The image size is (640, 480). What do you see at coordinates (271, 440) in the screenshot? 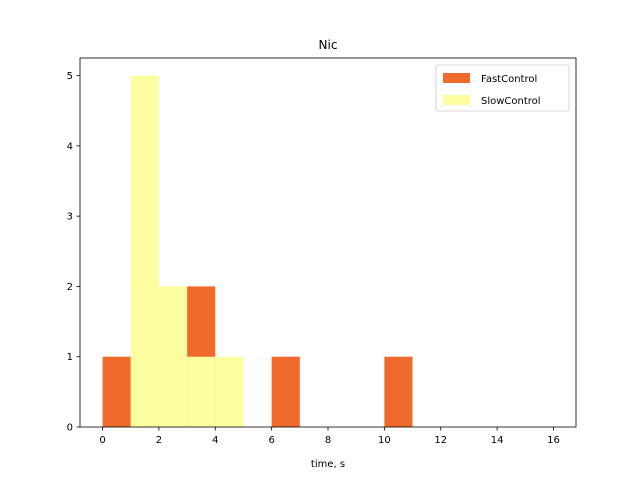
I see `x-tick-label-6: 6` at bounding box center [271, 440].